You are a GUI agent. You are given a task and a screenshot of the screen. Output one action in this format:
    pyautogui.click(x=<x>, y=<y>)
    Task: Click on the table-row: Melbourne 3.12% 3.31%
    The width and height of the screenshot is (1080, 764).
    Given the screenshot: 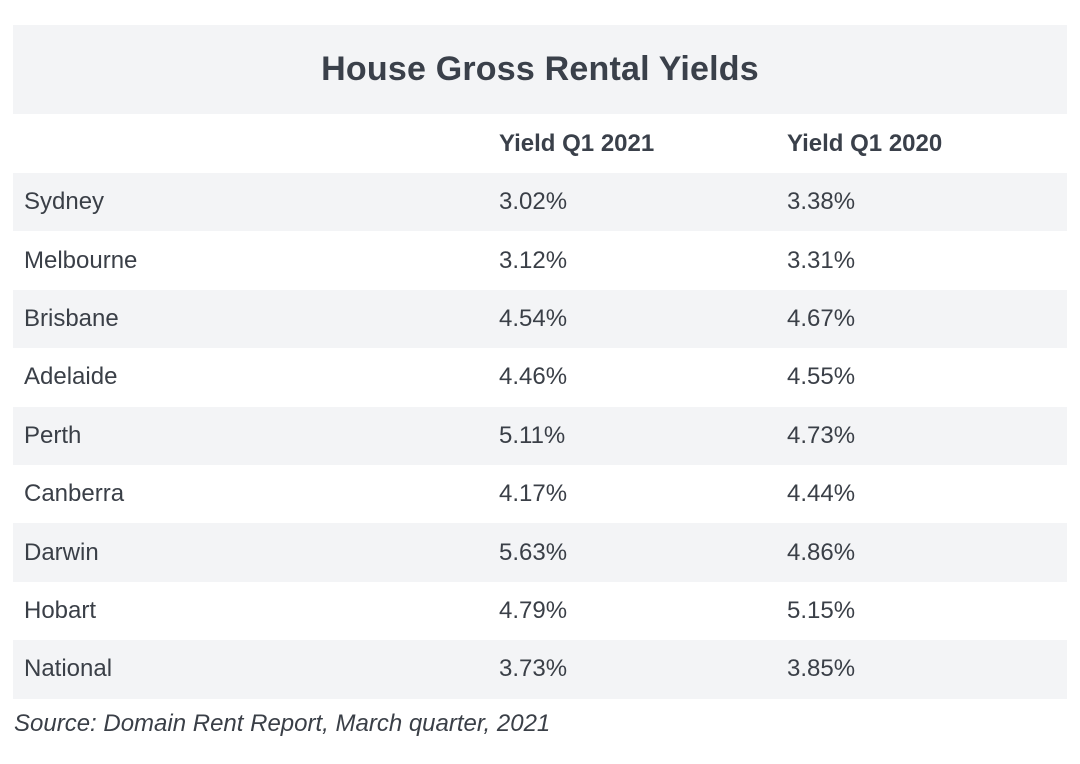 What is the action you would take?
    pyautogui.click(x=540, y=260)
    